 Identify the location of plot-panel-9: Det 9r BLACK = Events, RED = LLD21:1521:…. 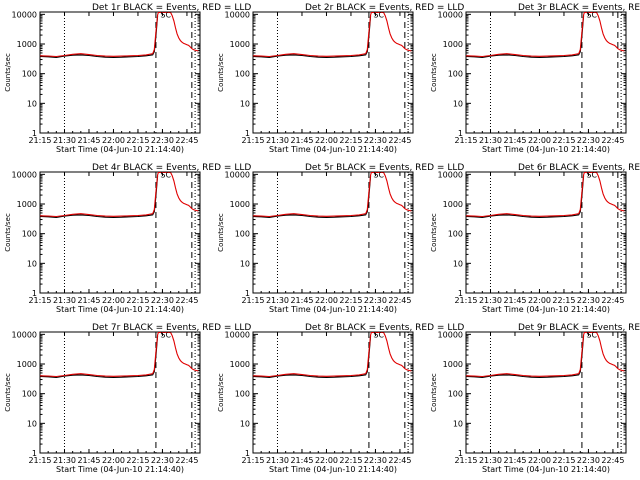
(535, 398).